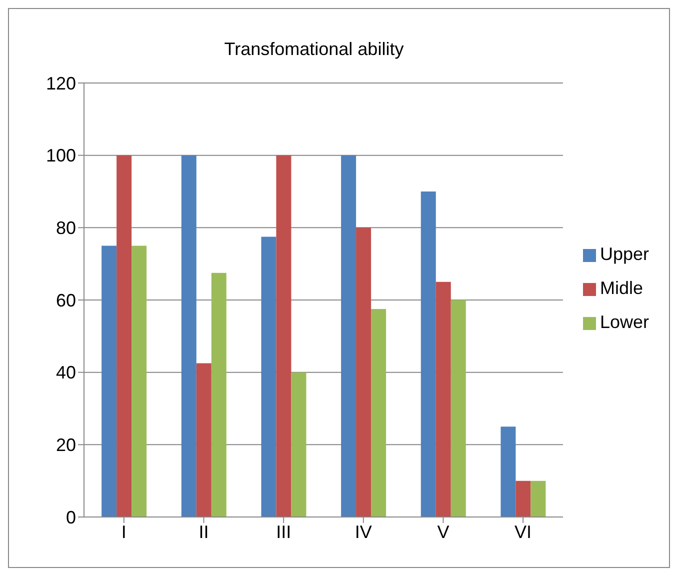 The image size is (680, 579). I want to click on x-tick-label: II, so click(203, 532).